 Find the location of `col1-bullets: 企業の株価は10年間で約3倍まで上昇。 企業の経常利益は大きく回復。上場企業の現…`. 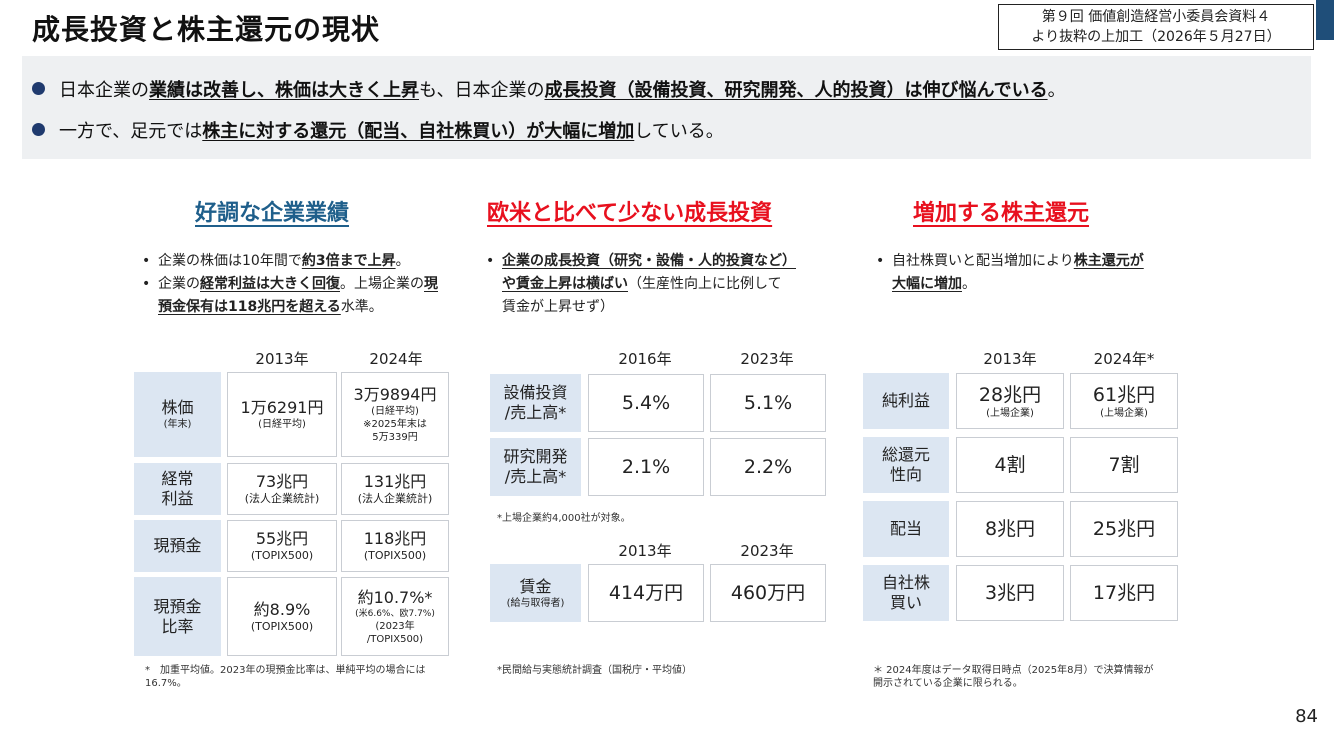

col1-bullets: 企業の株価は10年間で約3倍まで上昇。 企業の経常利益は大きく回復。上場企業の現… is located at coordinates (293, 284).